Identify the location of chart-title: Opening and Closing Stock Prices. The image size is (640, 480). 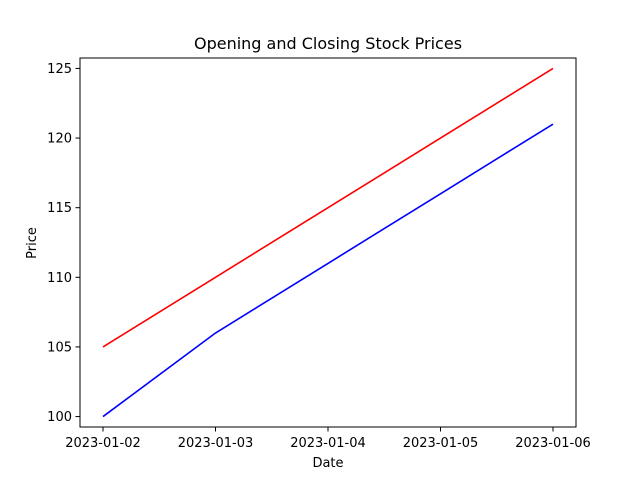
(328, 43).